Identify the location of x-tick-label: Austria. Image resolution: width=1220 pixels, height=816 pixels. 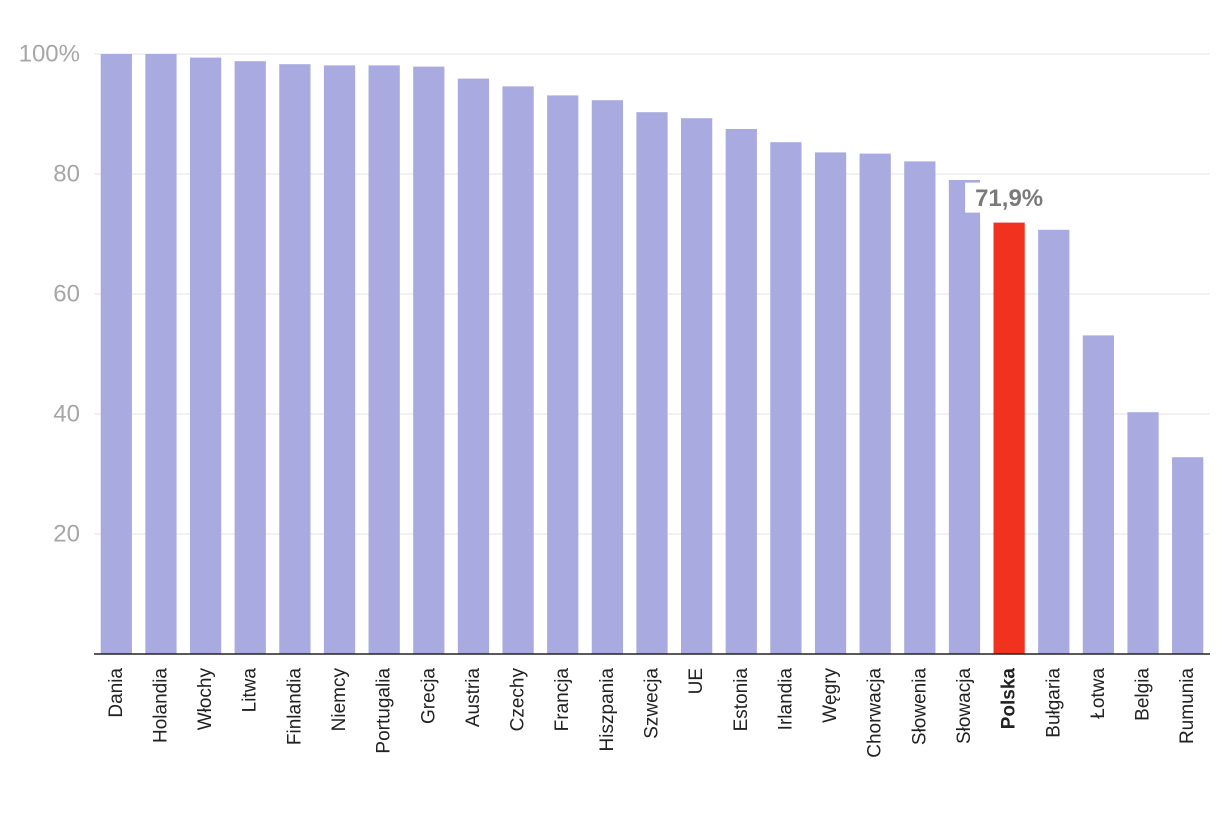
(473, 698).